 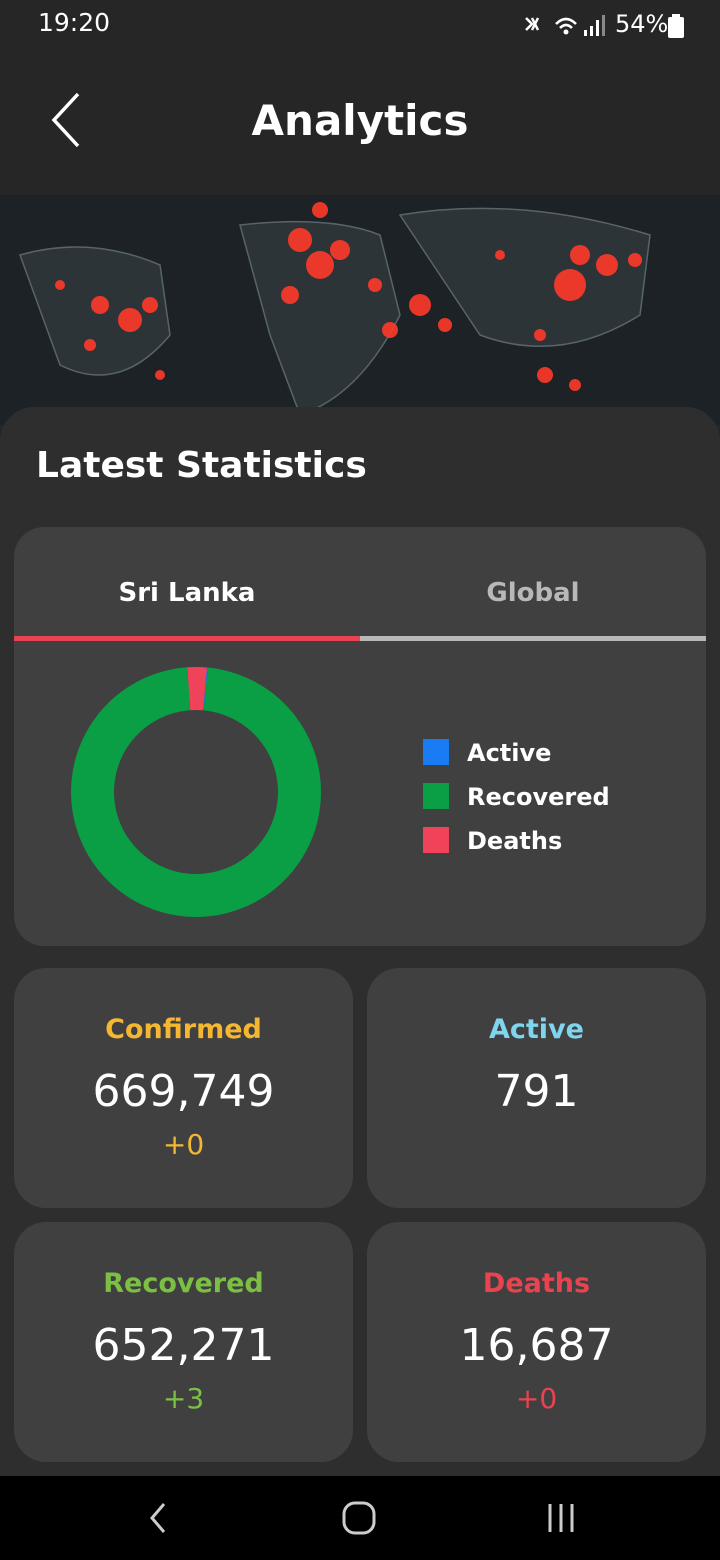 I want to click on stat-label: Recovered, so click(x=183, y=1283).